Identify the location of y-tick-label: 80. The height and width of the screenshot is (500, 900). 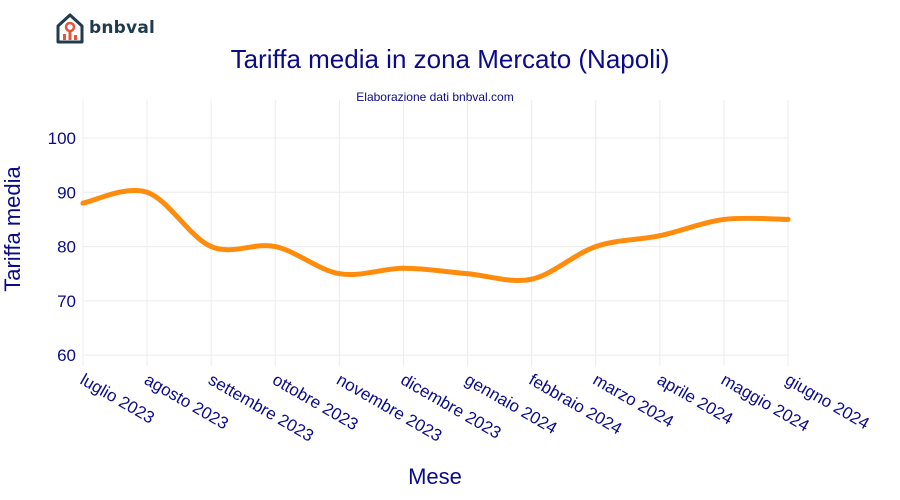
(66, 247).